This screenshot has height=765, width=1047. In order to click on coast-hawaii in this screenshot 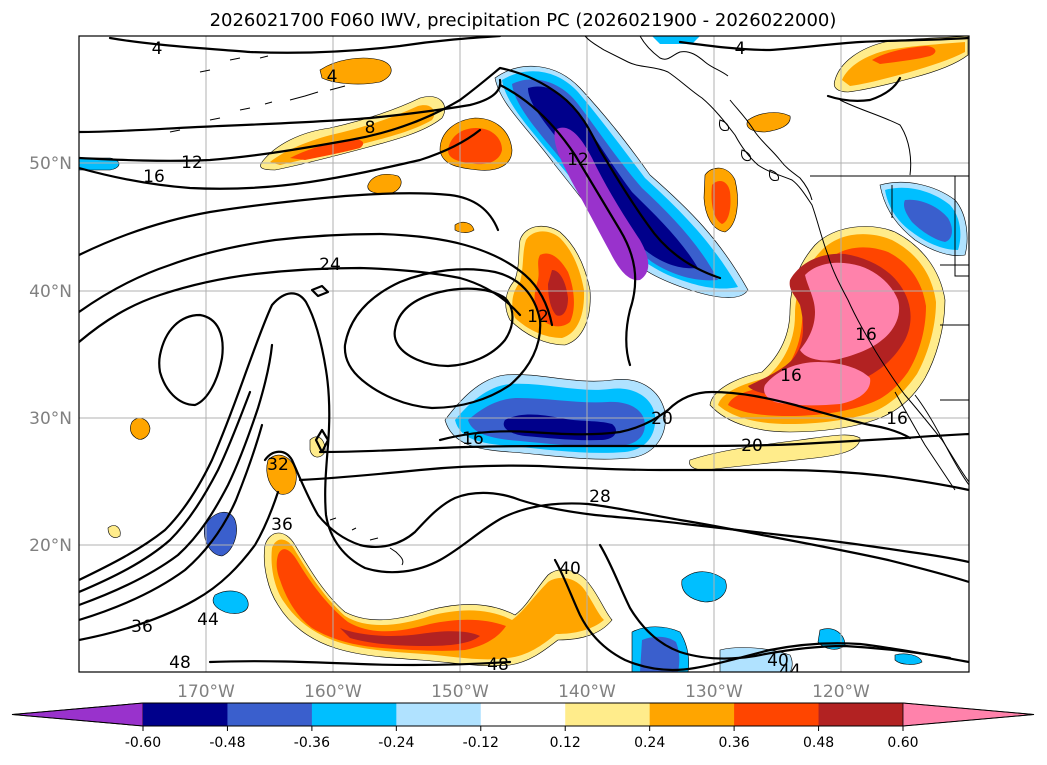, I will do `click(366, 541)`.